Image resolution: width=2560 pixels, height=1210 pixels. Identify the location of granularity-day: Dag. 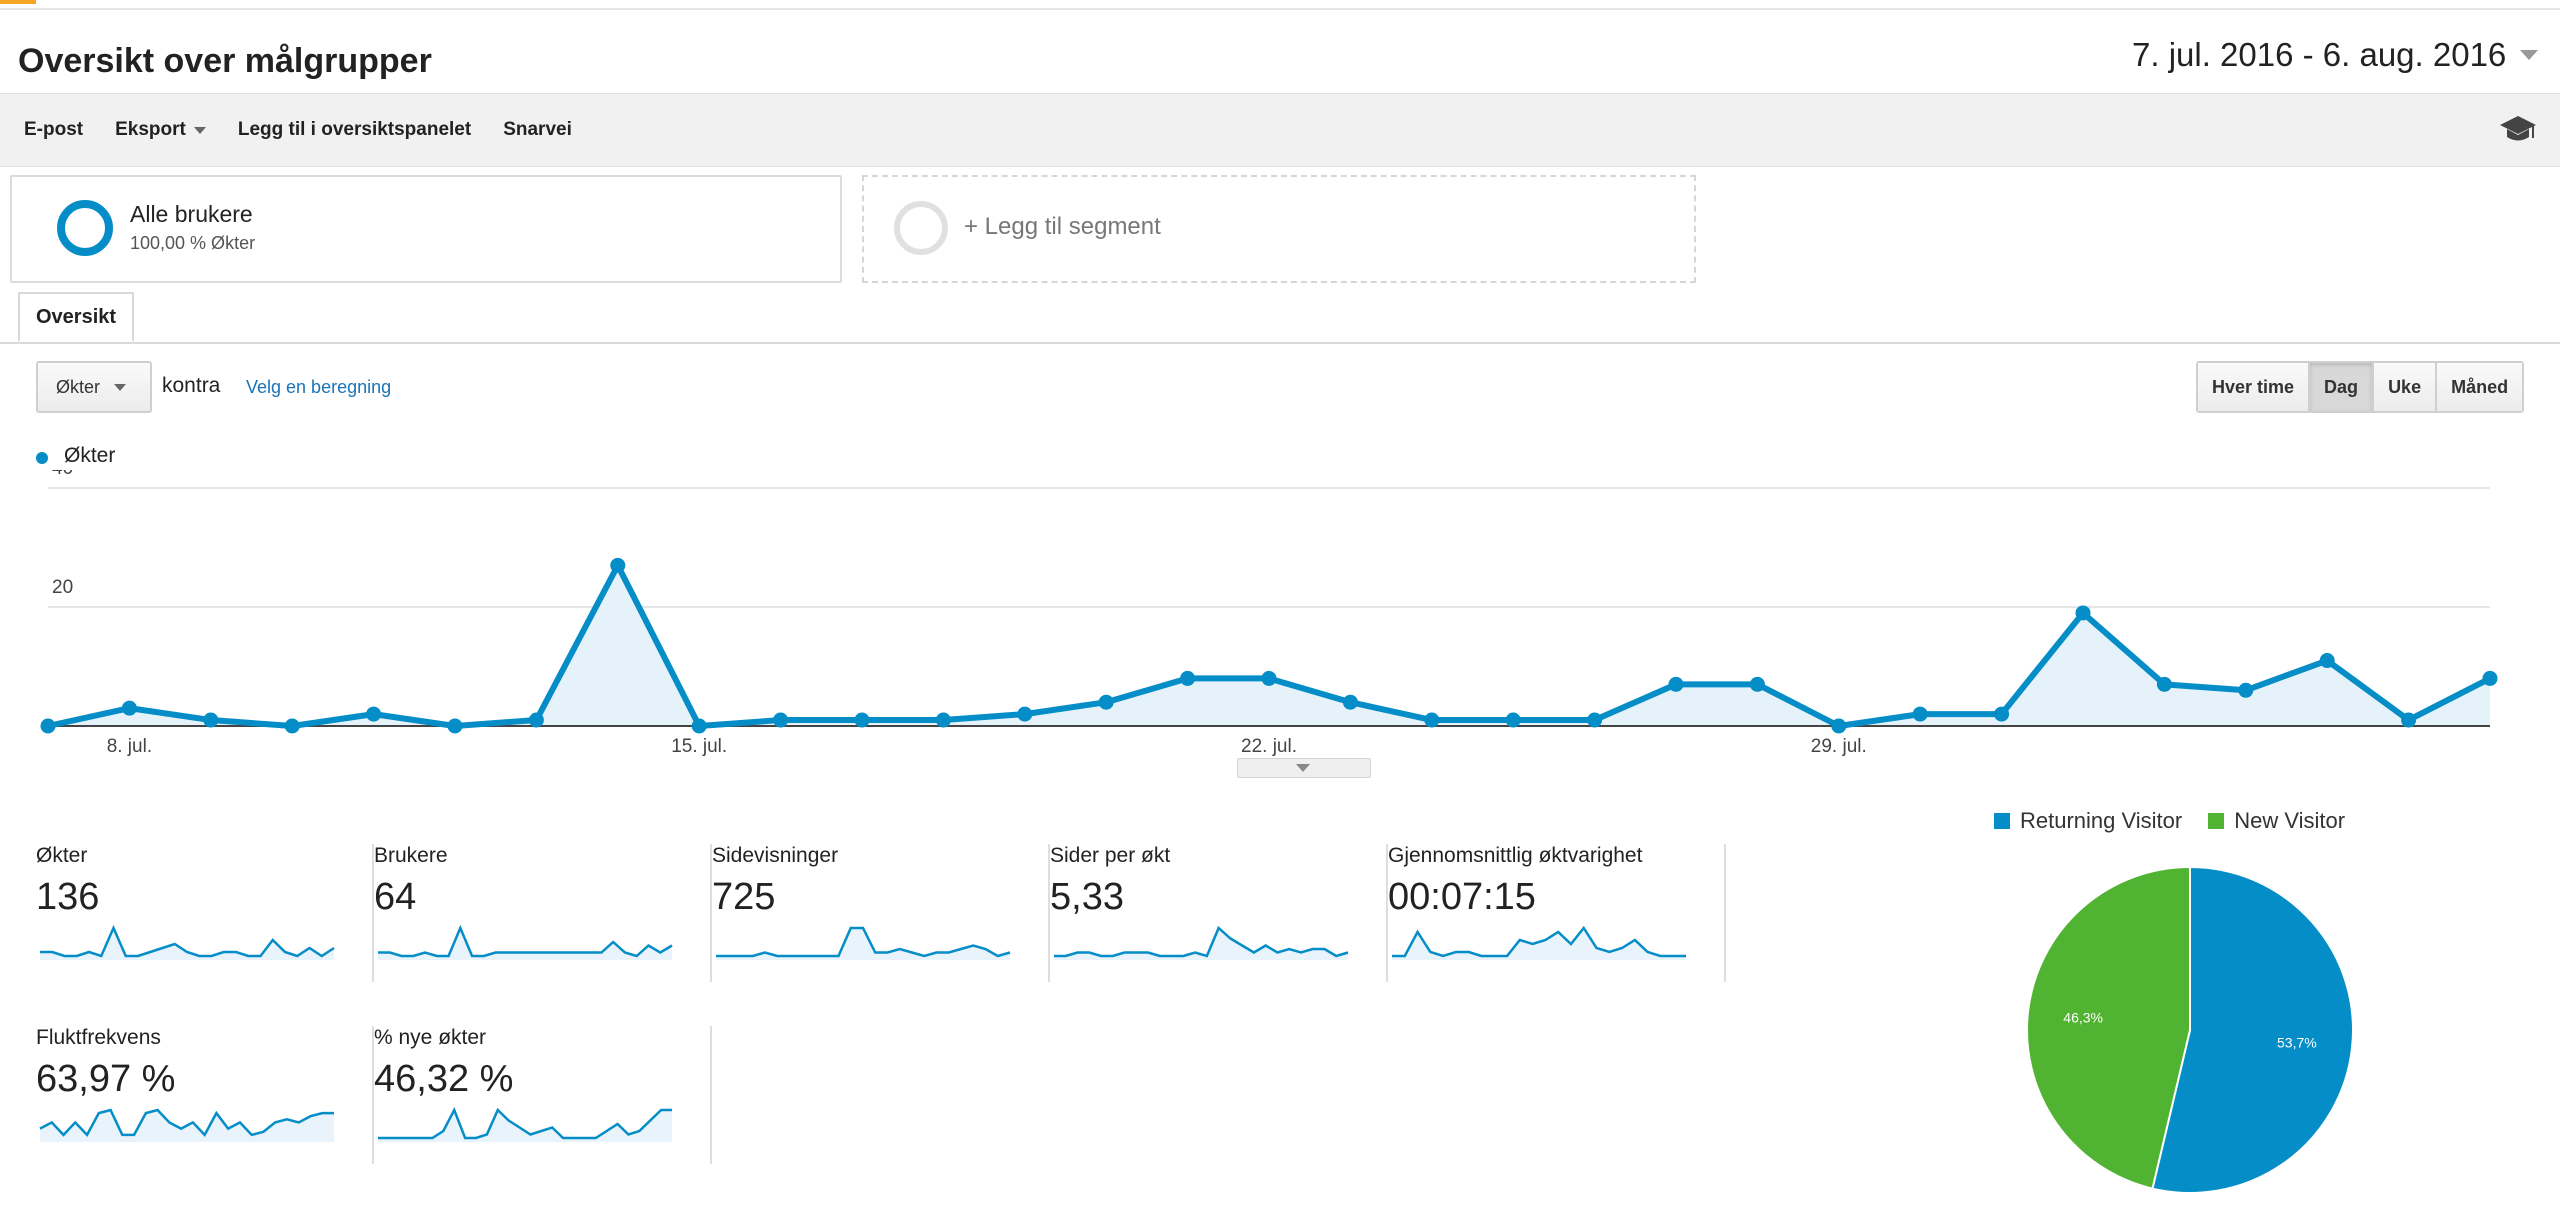
(2340, 387).